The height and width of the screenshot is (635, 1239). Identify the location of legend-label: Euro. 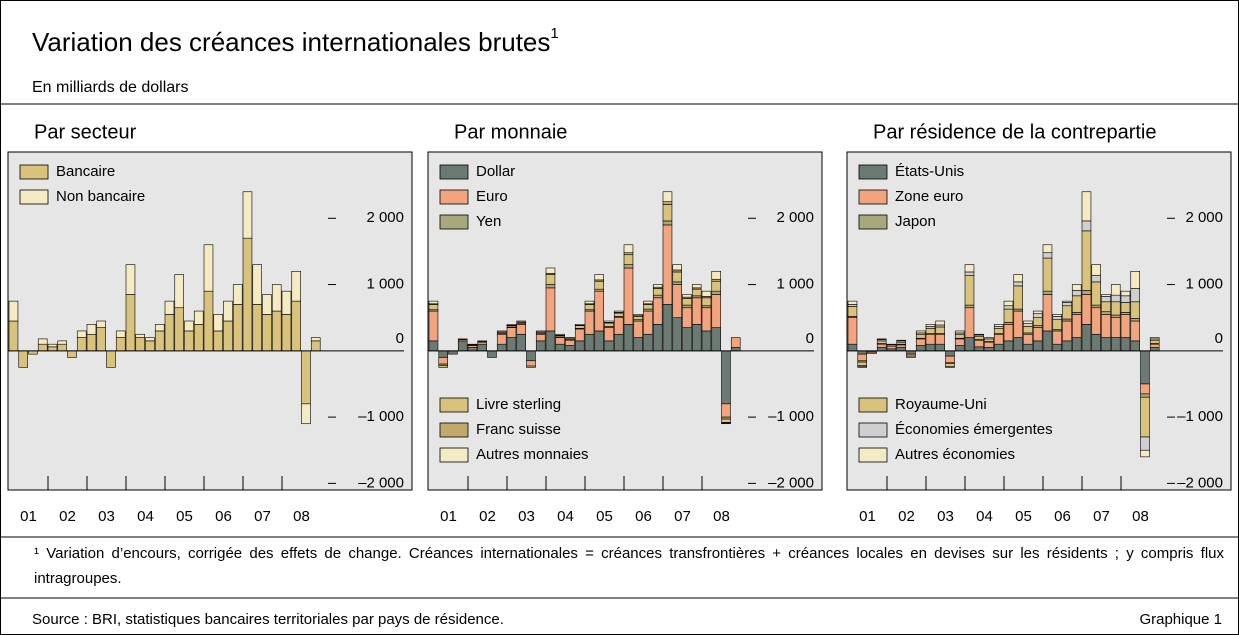
(492, 196).